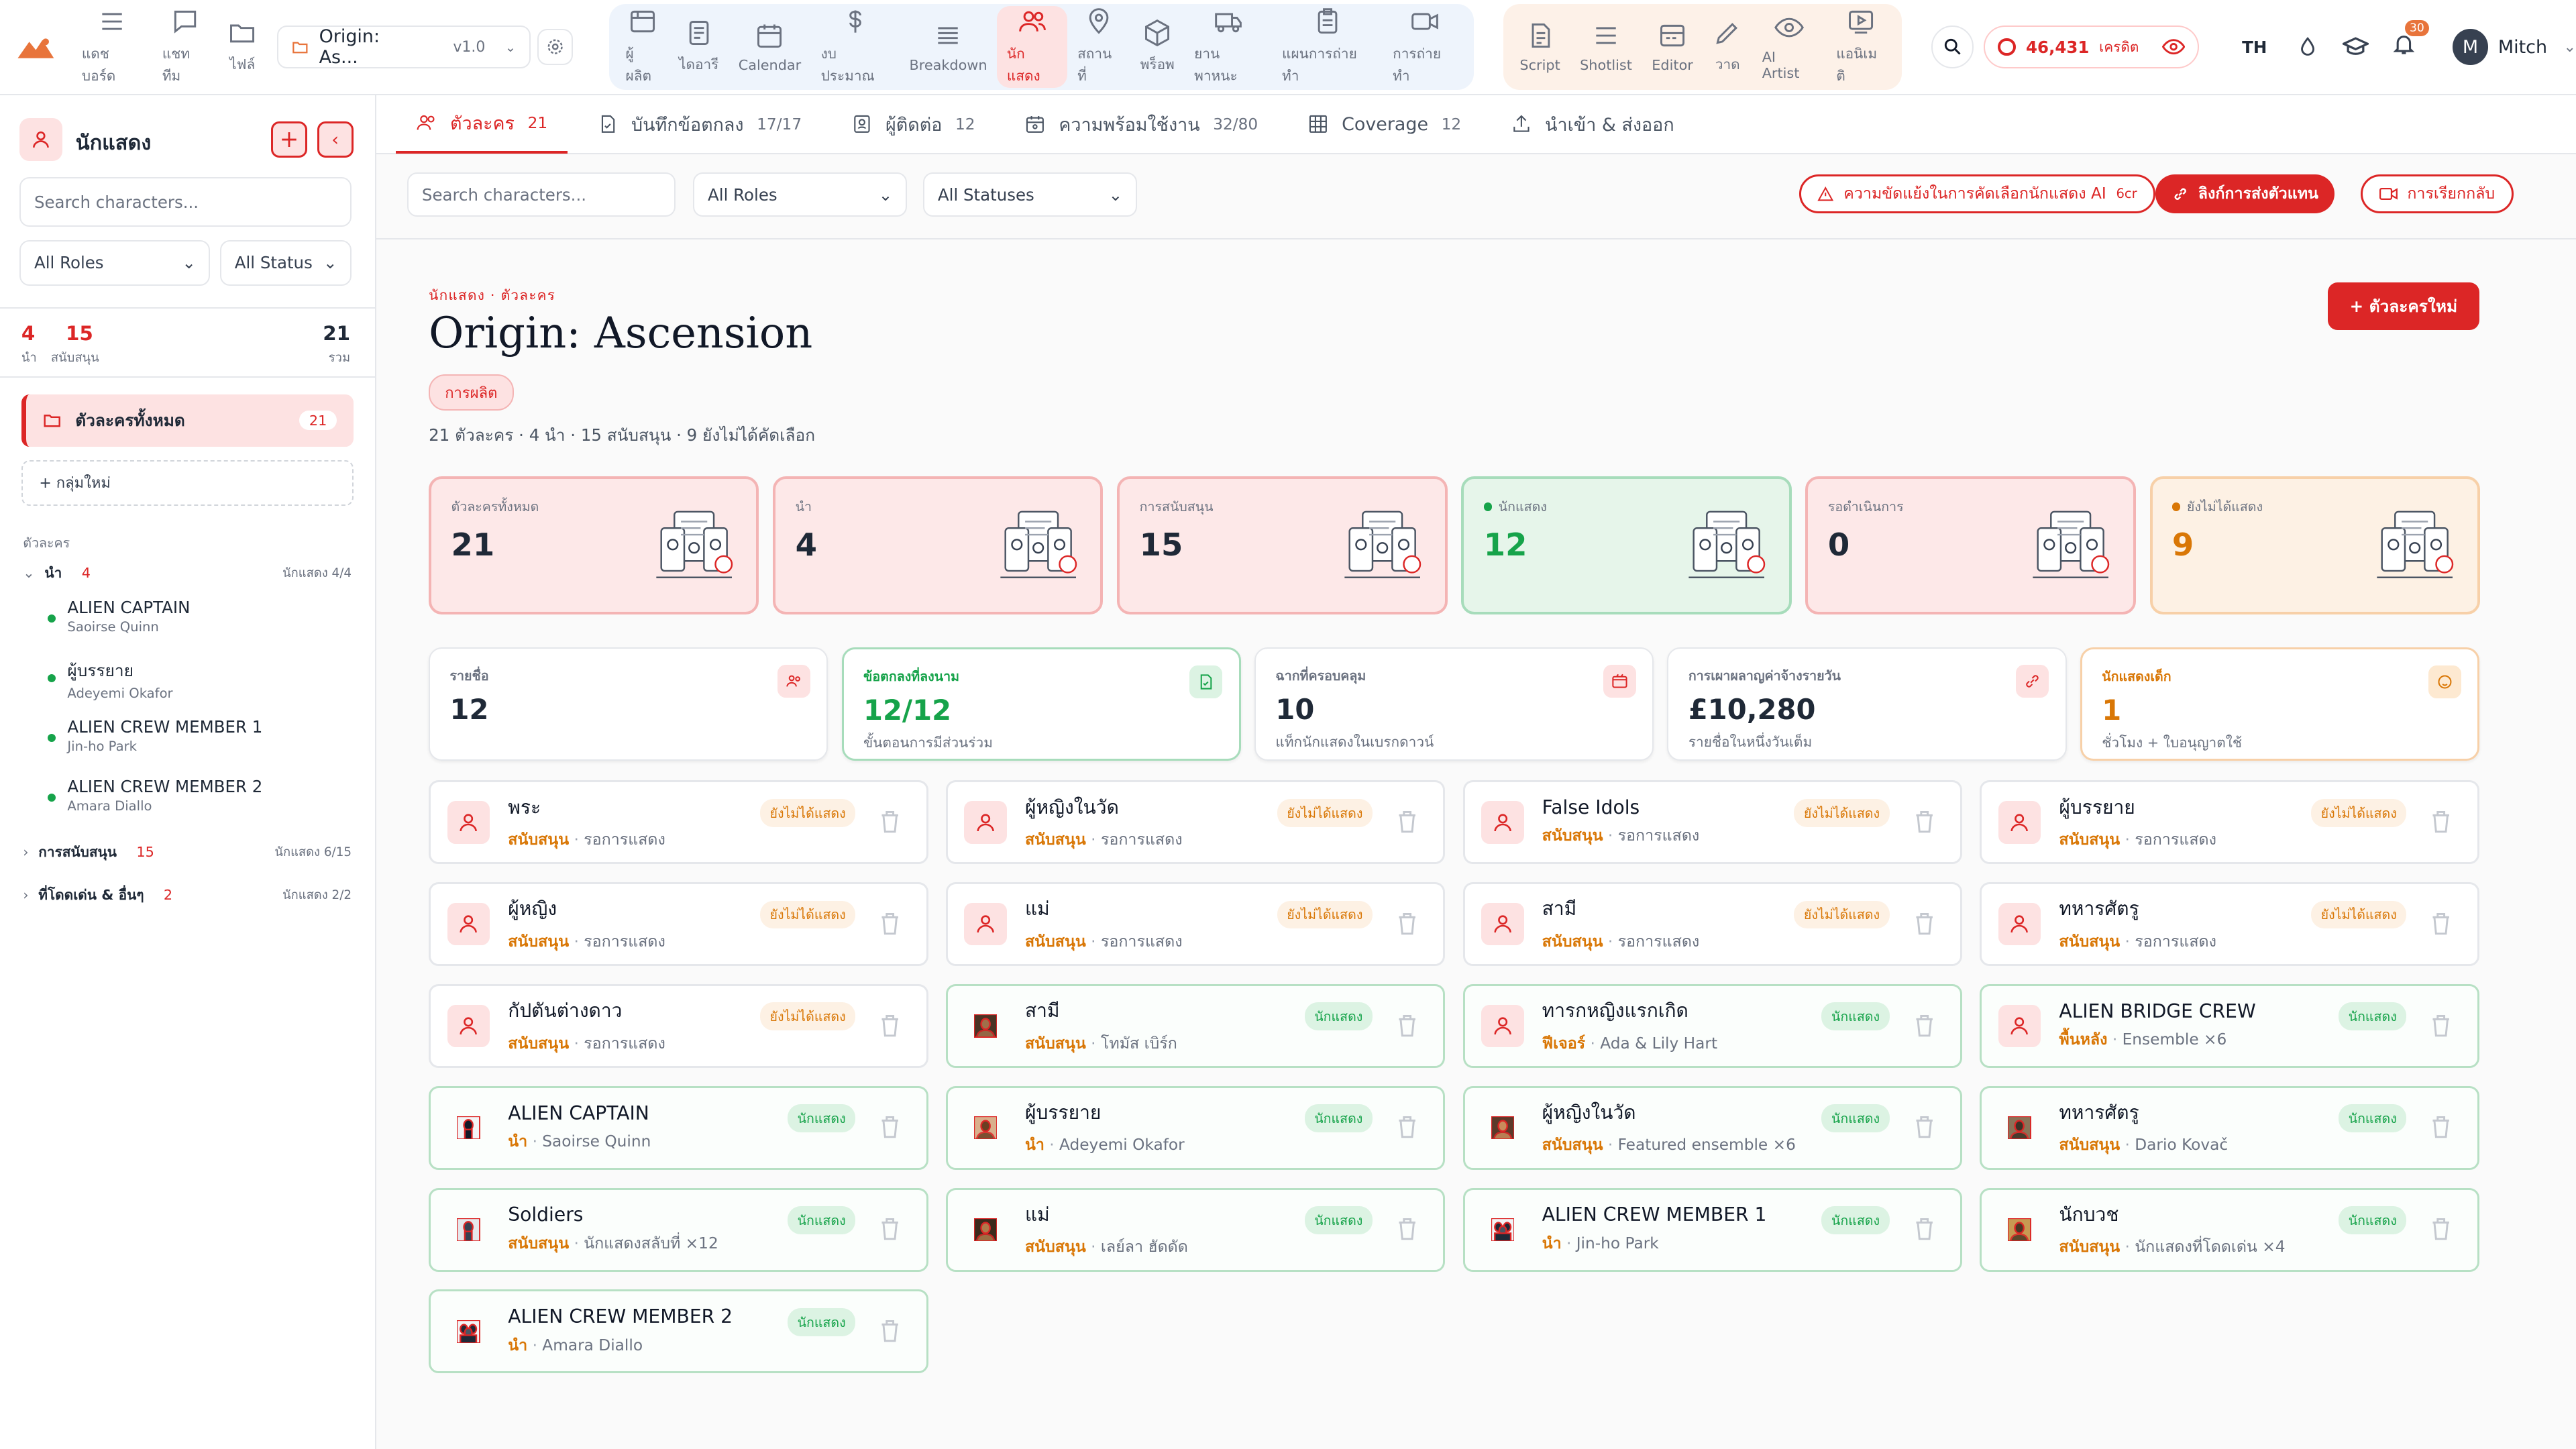  I want to click on new-group-button: + กลุ่มใหม่, so click(187, 483).